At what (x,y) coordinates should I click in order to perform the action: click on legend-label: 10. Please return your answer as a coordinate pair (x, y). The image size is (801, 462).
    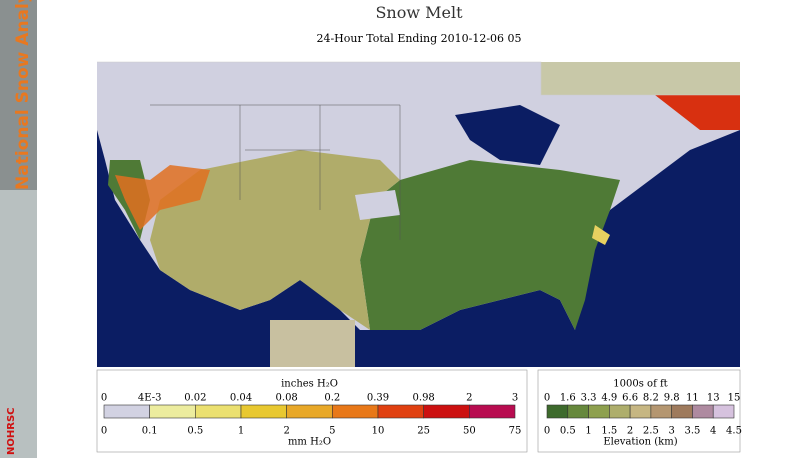
    Looking at the image, I should click on (378, 431).